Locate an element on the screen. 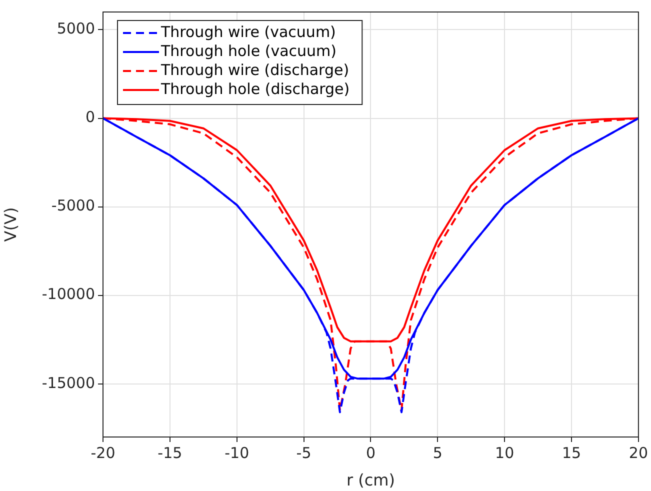  x-tick-label: -5 is located at coordinates (304, 453).